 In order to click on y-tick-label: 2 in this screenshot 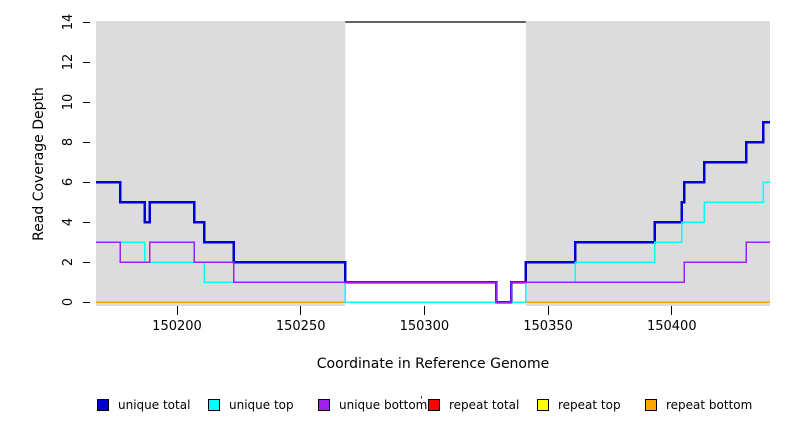, I will do `click(68, 262)`.